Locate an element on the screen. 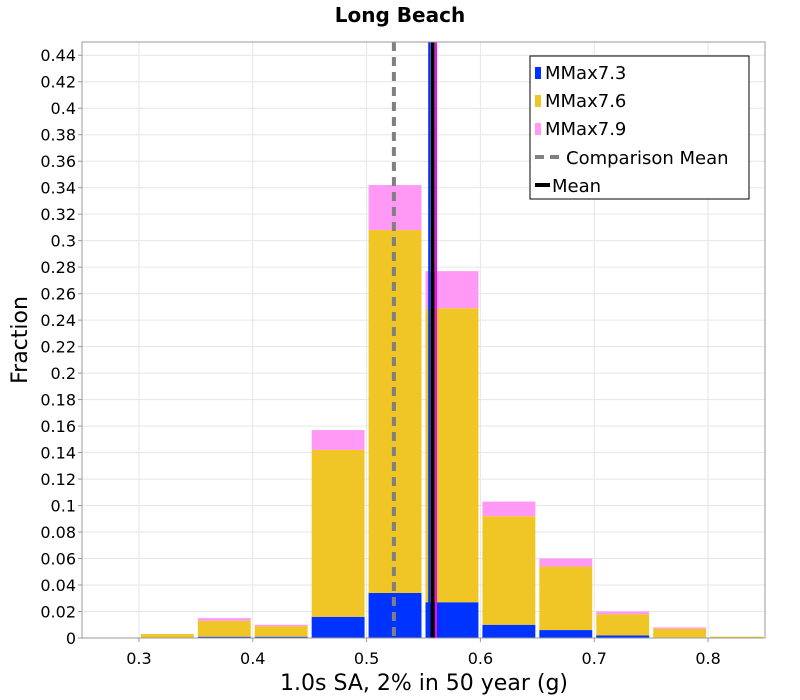 The height and width of the screenshot is (700, 800). x-tick-label: 0.7 is located at coordinates (594, 658).